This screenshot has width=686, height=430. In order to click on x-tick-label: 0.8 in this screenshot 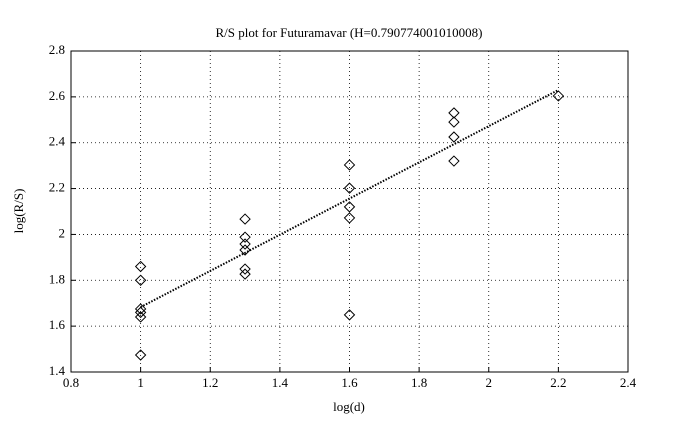, I will do `click(71, 382)`.